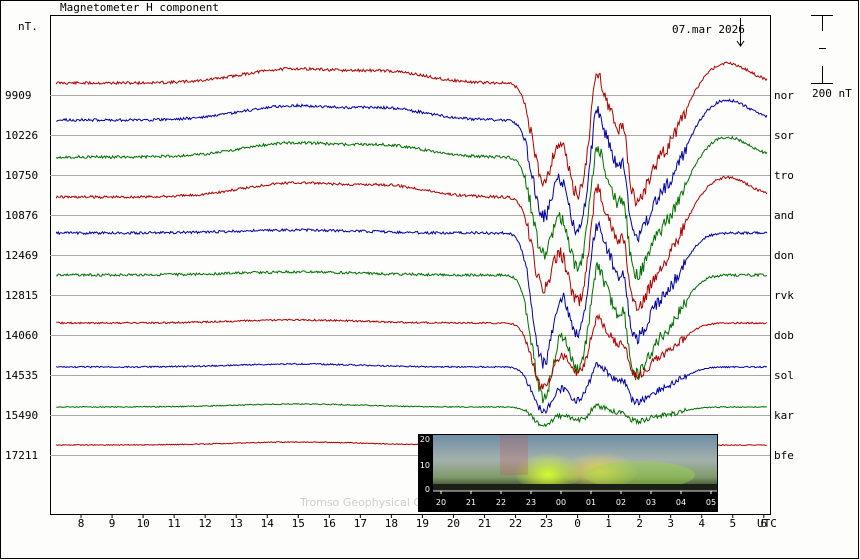  What do you see at coordinates (298, 523) in the screenshot?
I see `x-tick-label: 15` at bounding box center [298, 523].